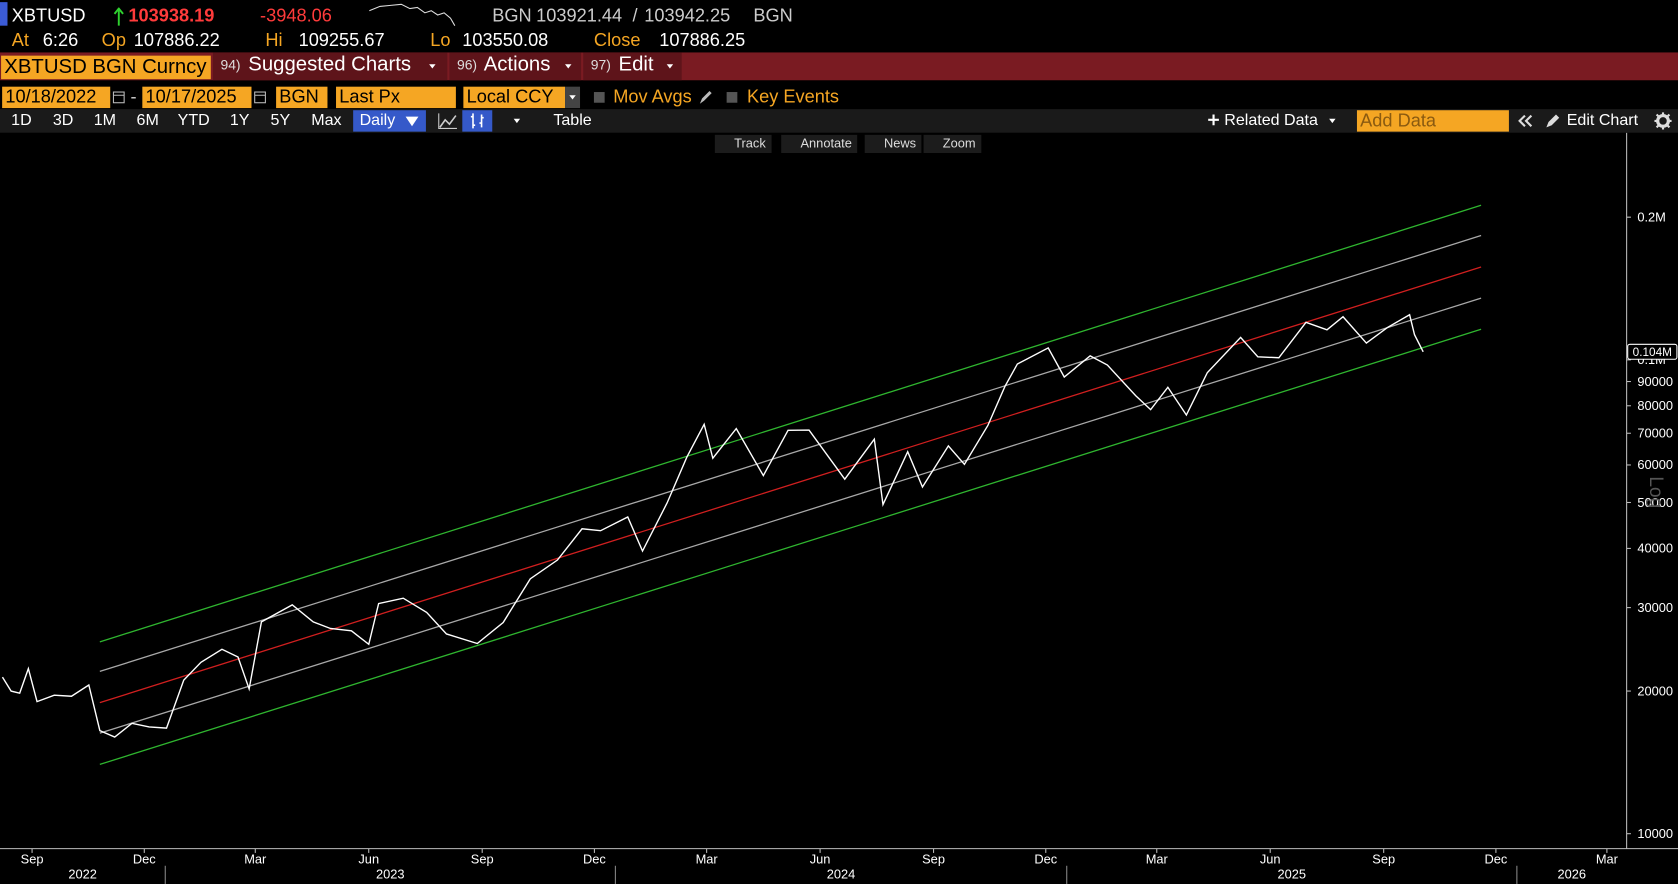 The height and width of the screenshot is (884, 1678). I want to click on end-date: 10/17/2025, so click(197, 97).